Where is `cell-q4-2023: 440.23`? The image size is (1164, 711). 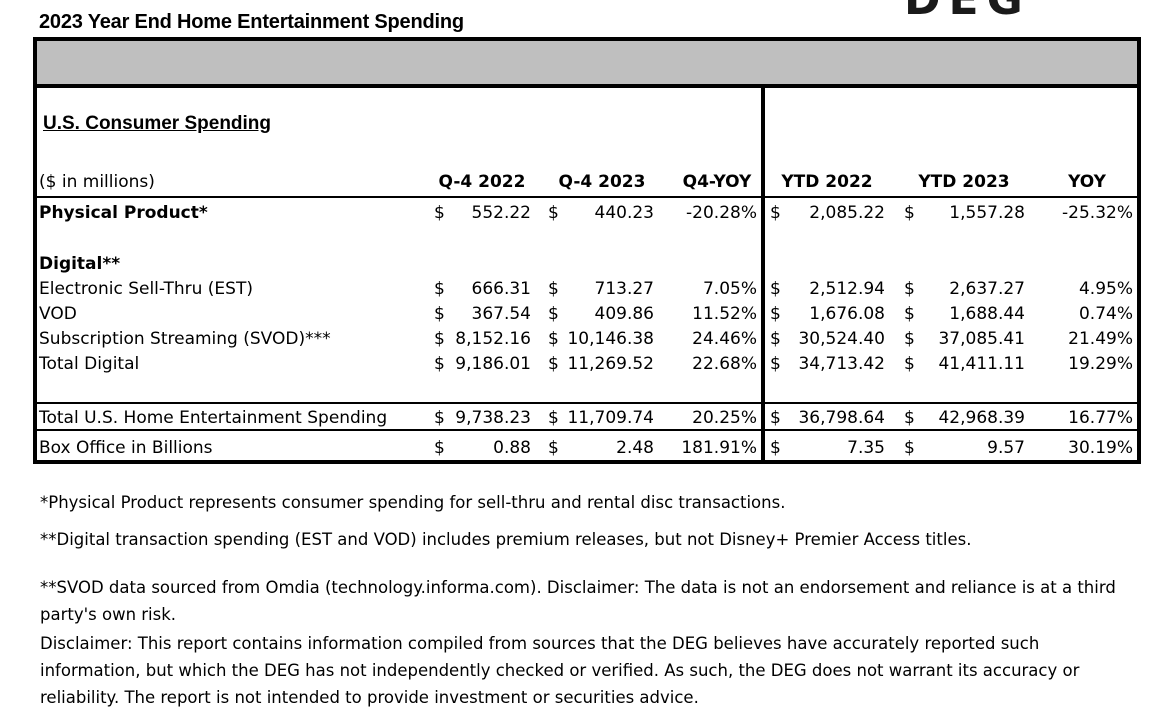 cell-q4-2023: 440.23 is located at coordinates (624, 213).